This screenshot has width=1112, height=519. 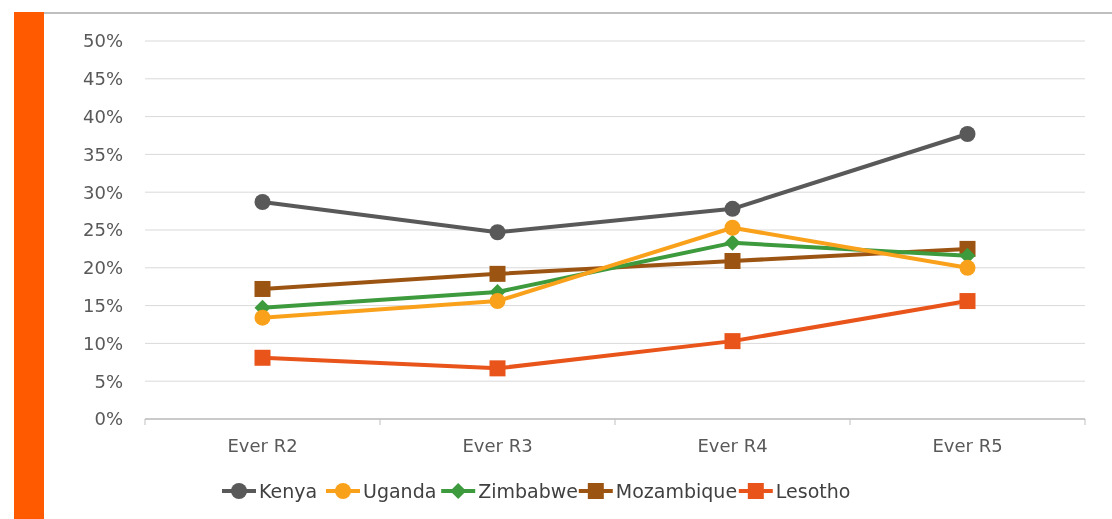 What do you see at coordinates (400, 490) in the screenshot?
I see `legend-label: Uganda` at bounding box center [400, 490].